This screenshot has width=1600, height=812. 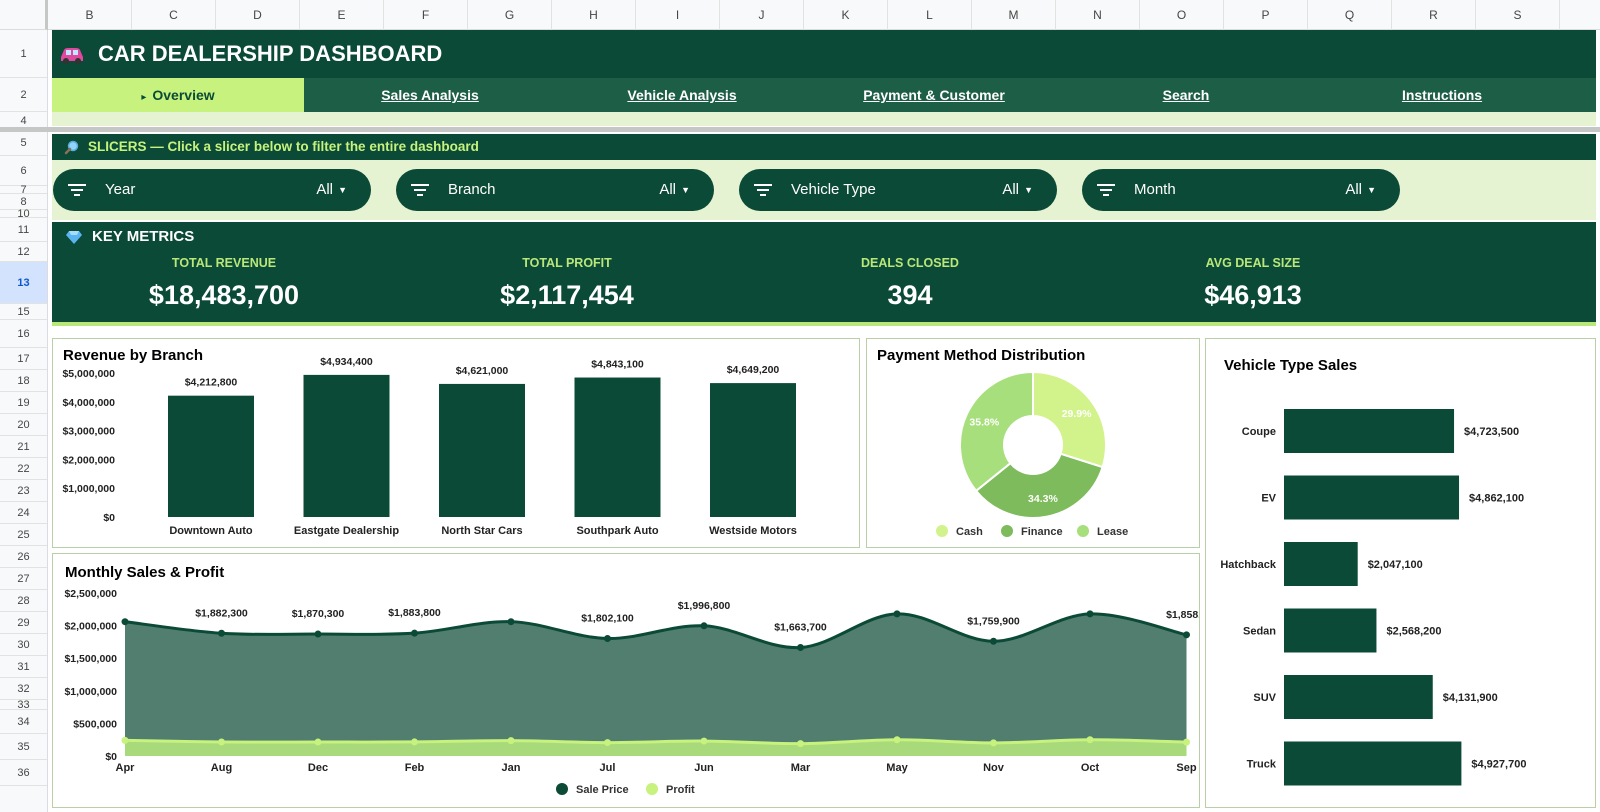 I want to click on row-header: 7, so click(x=23, y=190).